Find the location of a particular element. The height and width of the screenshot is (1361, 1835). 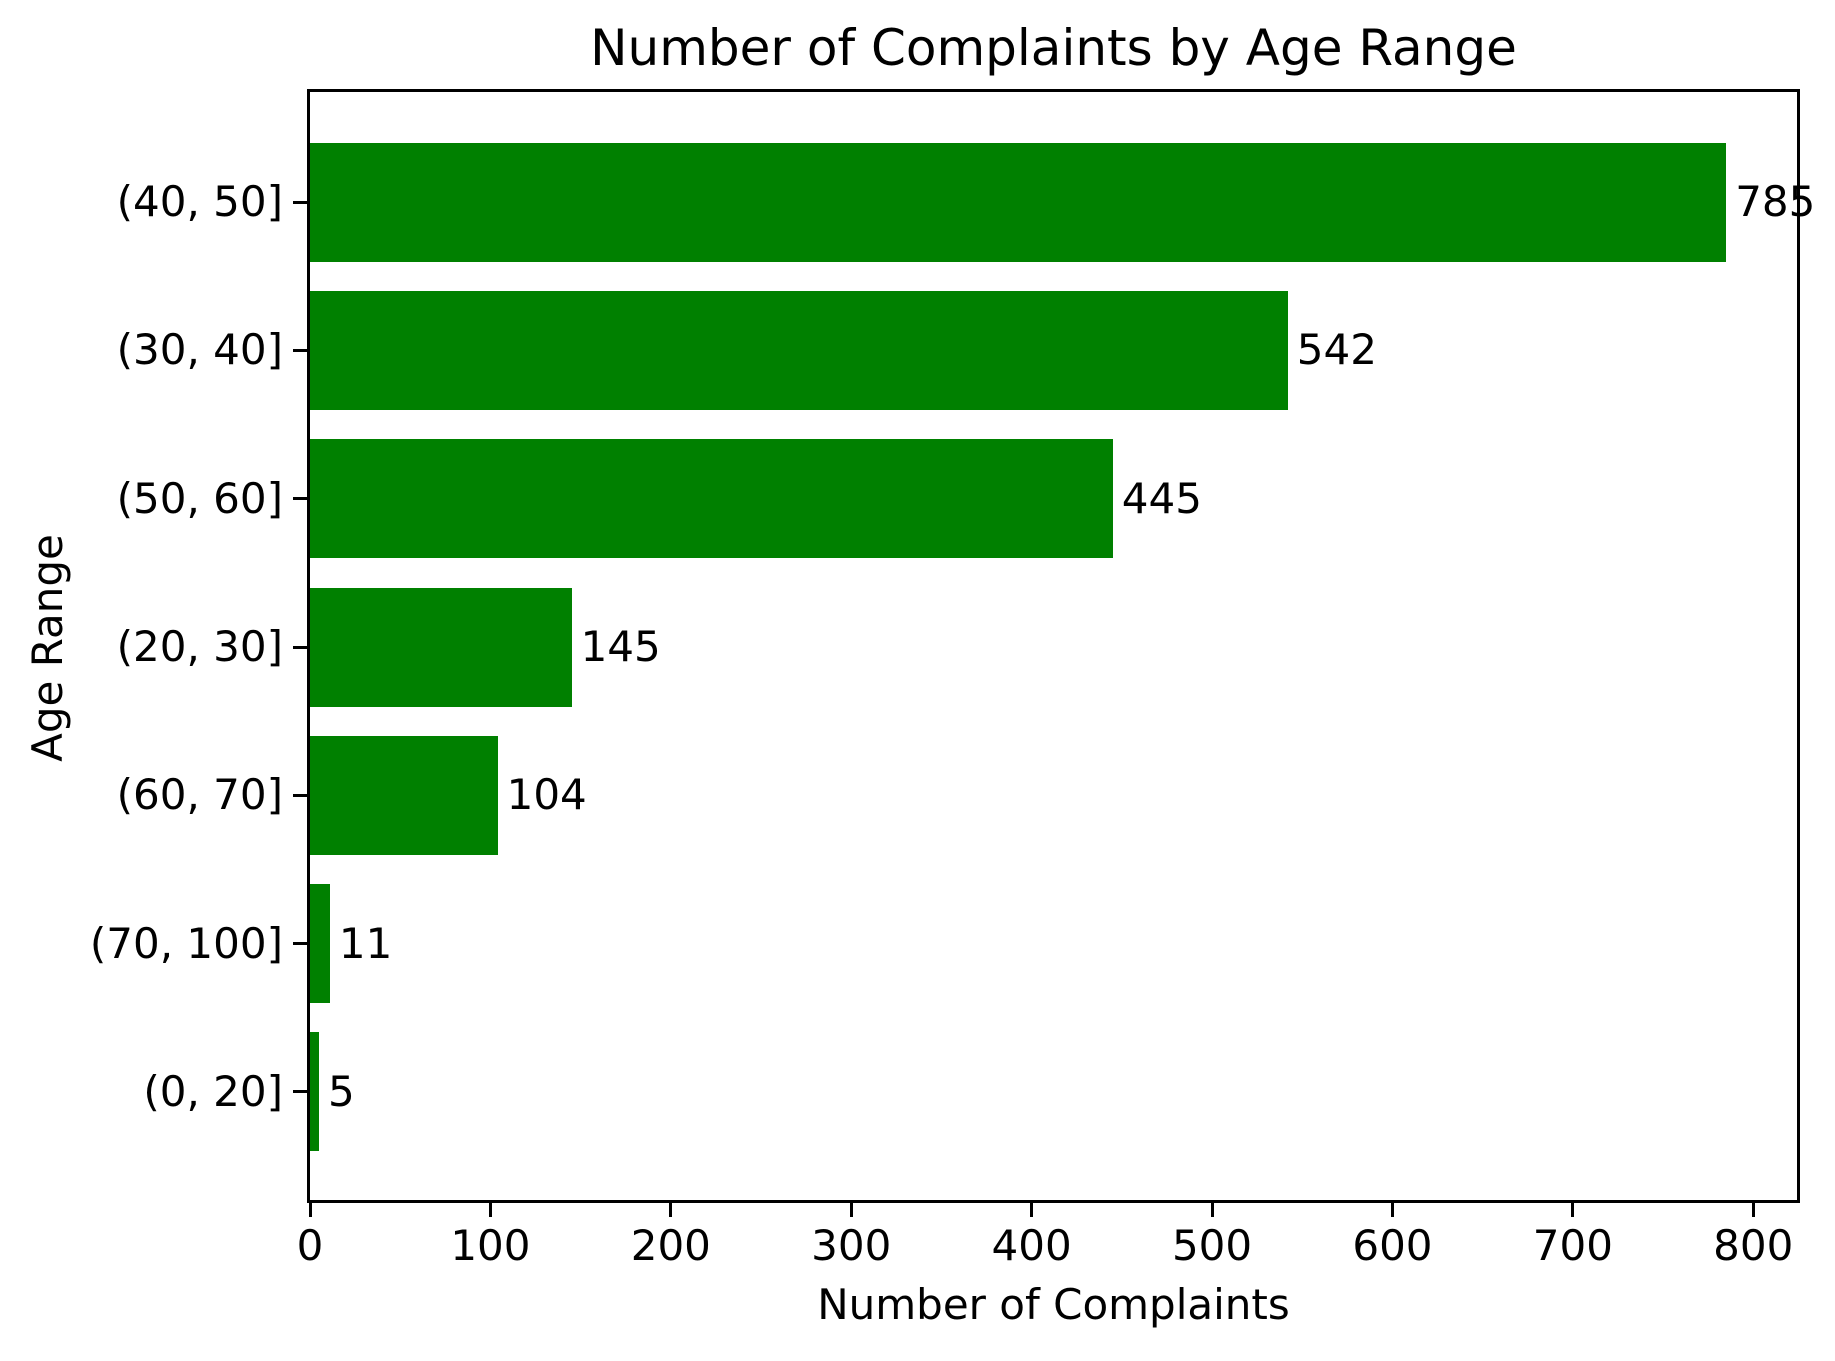

x-axis-label: Number of Complaints is located at coordinates (1053, 1304).